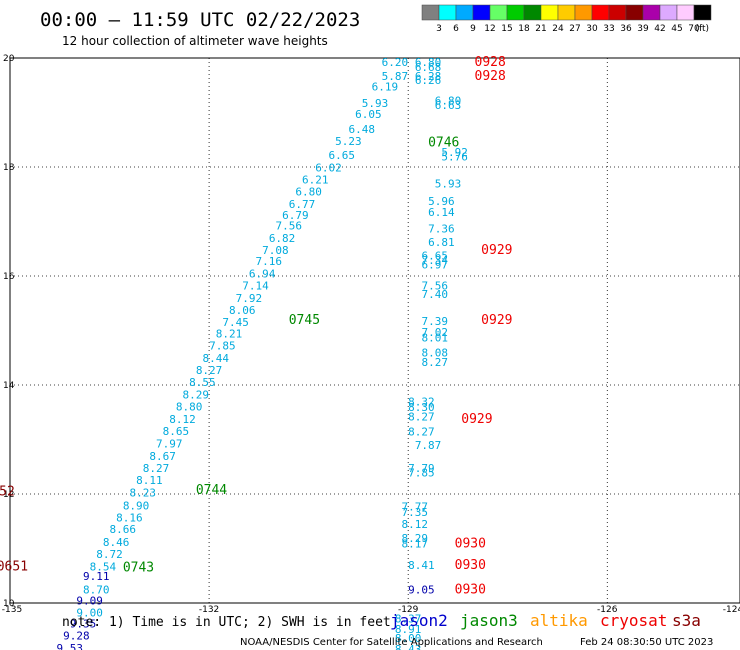 This screenshot has width=740, height=650. I want to click on wave-height-point: 6.20, so click(395, 62).